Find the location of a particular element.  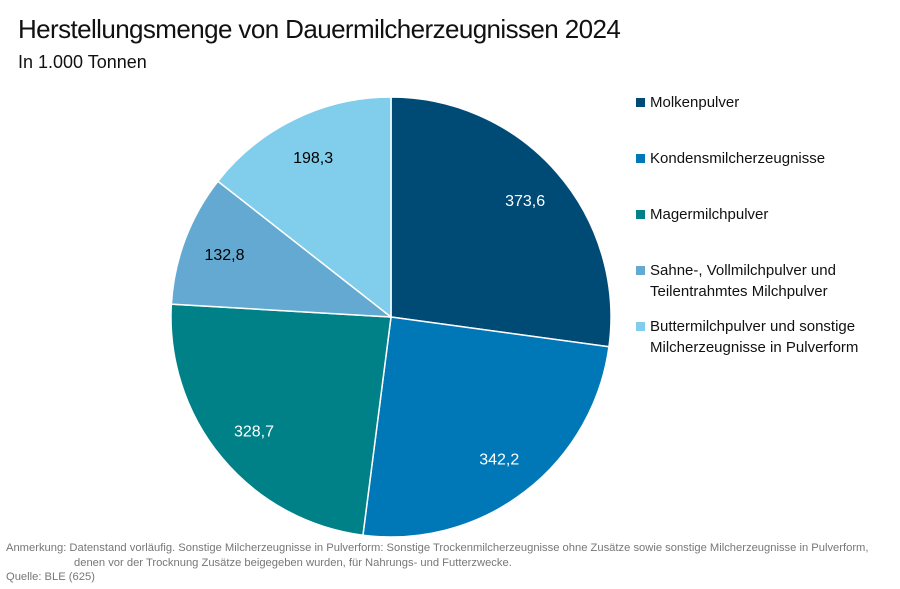

pie-data-label-1: 342,2 is located at coordinates (499, 459).